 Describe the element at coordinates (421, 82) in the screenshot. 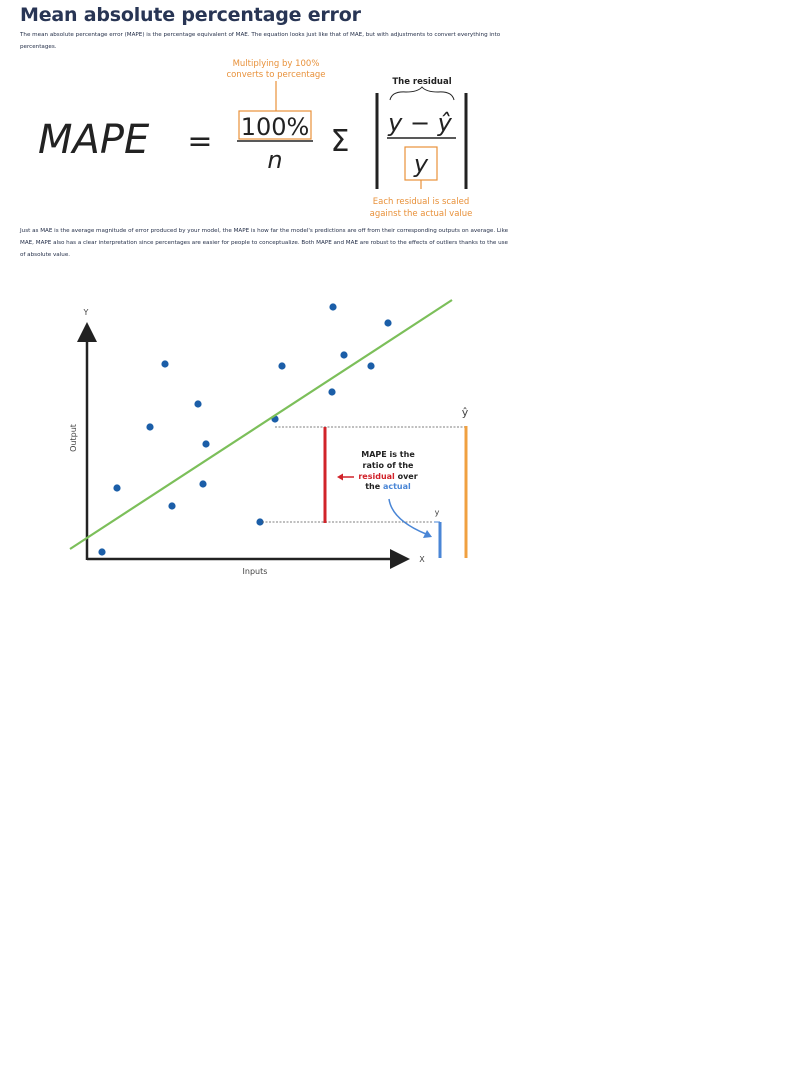

I see `annotation-residual: The residual` at that location.